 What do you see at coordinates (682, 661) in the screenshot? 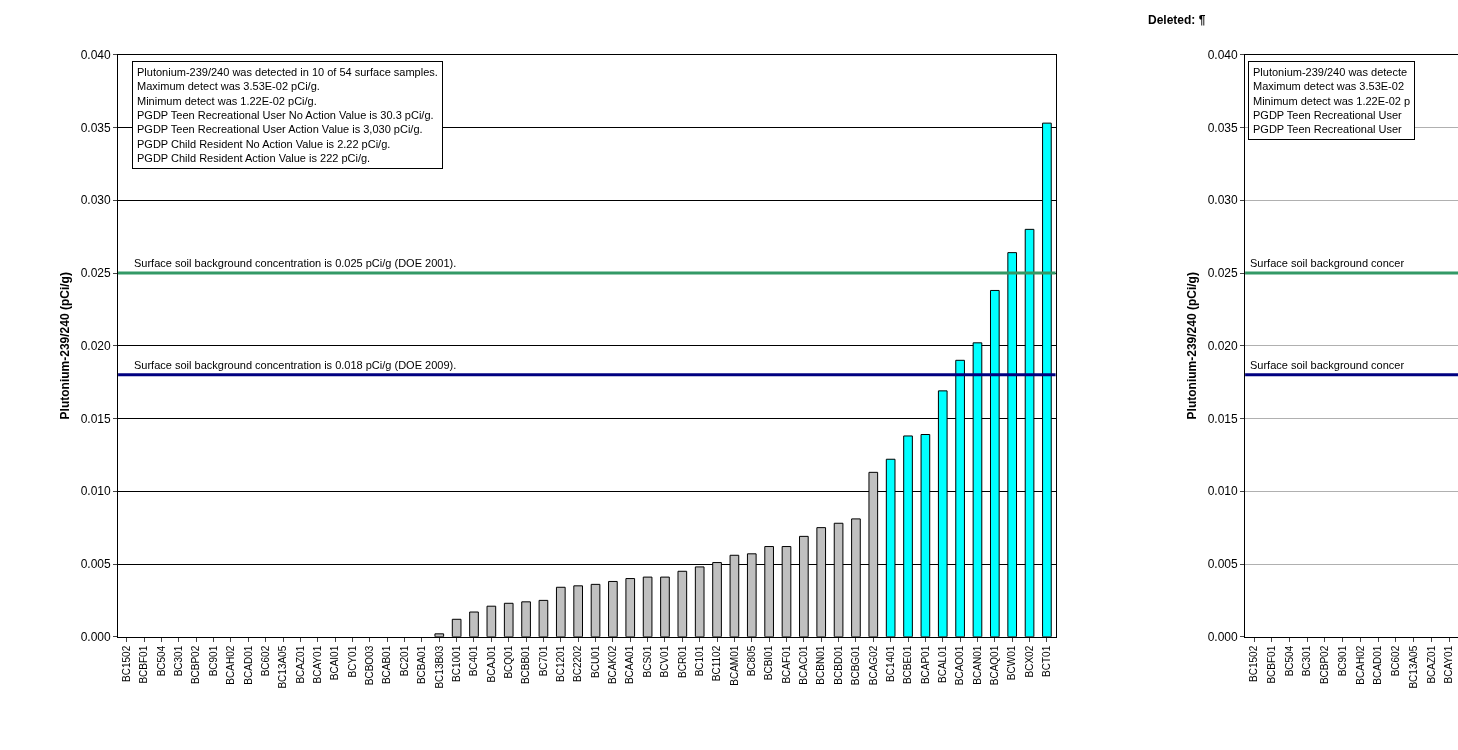
I see `x-tick-label: BCR01` at bounding box center [682, 661].